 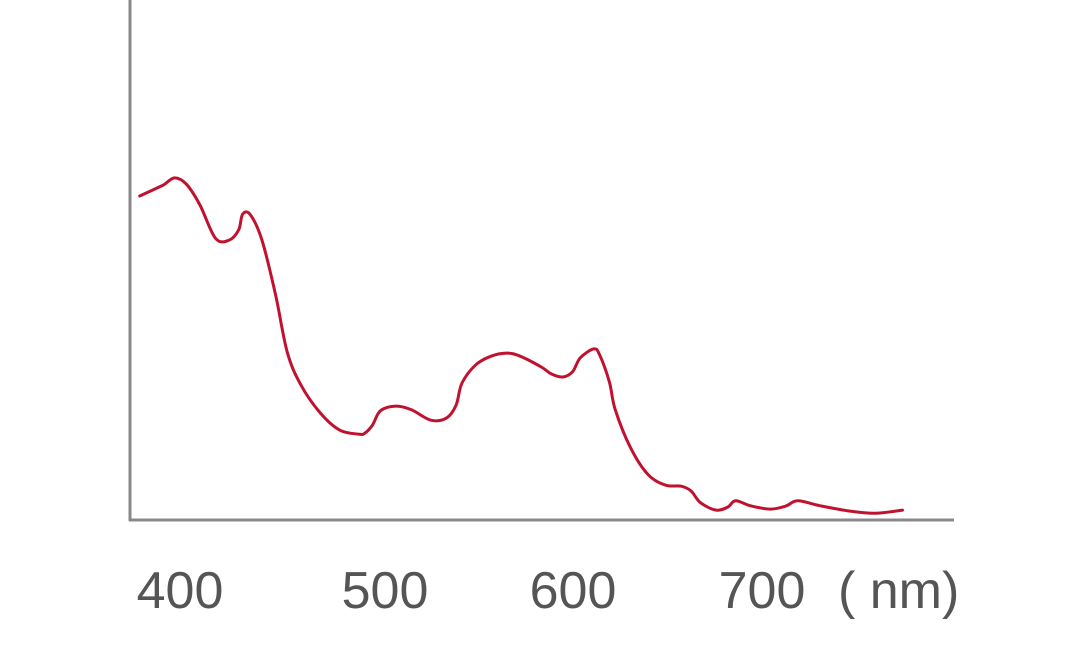 I want to click on x-axis-label: ( nm), so click(x=898, y=591).